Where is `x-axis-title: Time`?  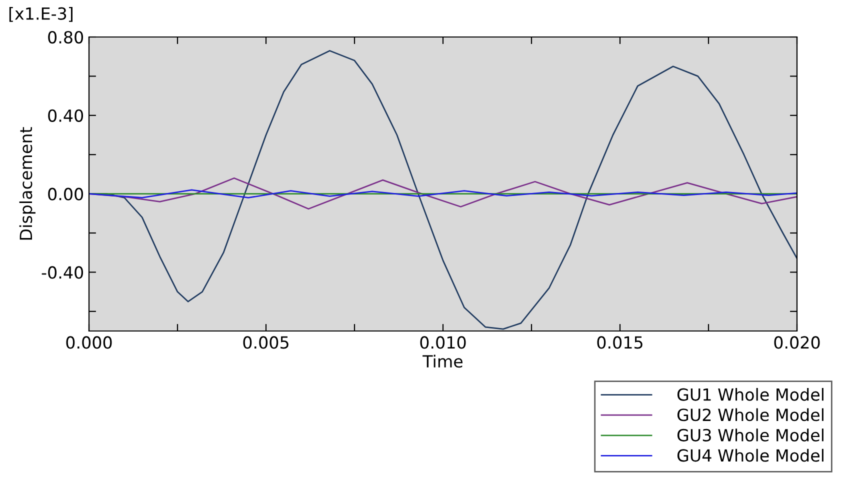 x-axis-title: Time is located at coordinates (442, 361).